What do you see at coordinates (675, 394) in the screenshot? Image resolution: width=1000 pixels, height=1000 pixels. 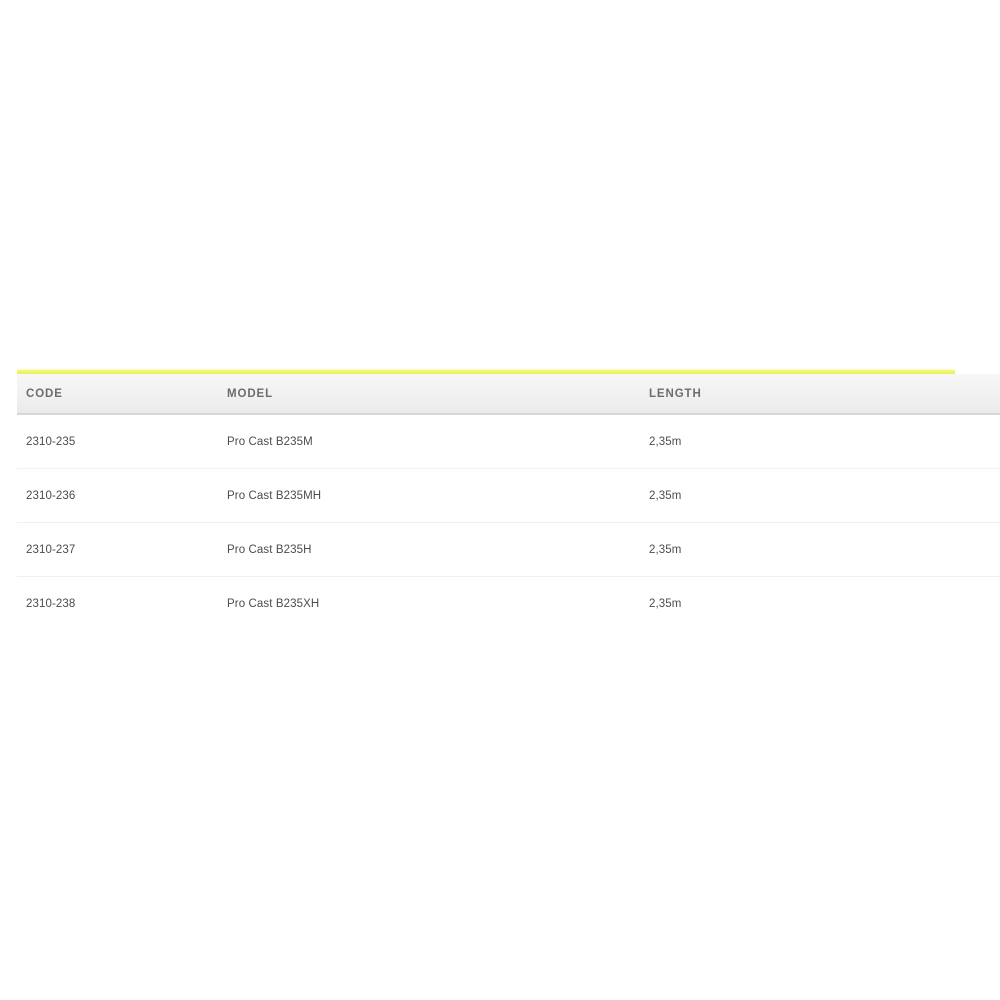 I see `column-header-length-label: LENGTH` at bounding box center [675, 394].